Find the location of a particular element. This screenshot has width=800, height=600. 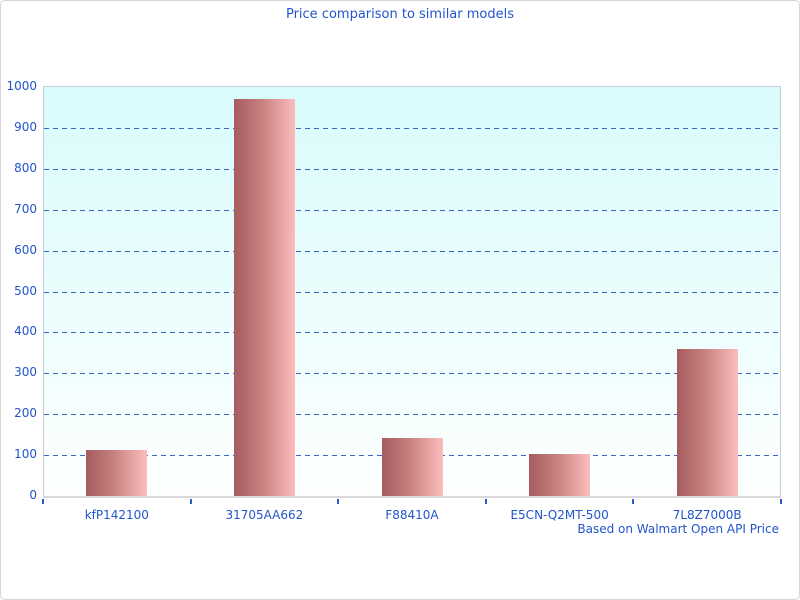

bar-31705AA662 is located at coordinates (264, 297).